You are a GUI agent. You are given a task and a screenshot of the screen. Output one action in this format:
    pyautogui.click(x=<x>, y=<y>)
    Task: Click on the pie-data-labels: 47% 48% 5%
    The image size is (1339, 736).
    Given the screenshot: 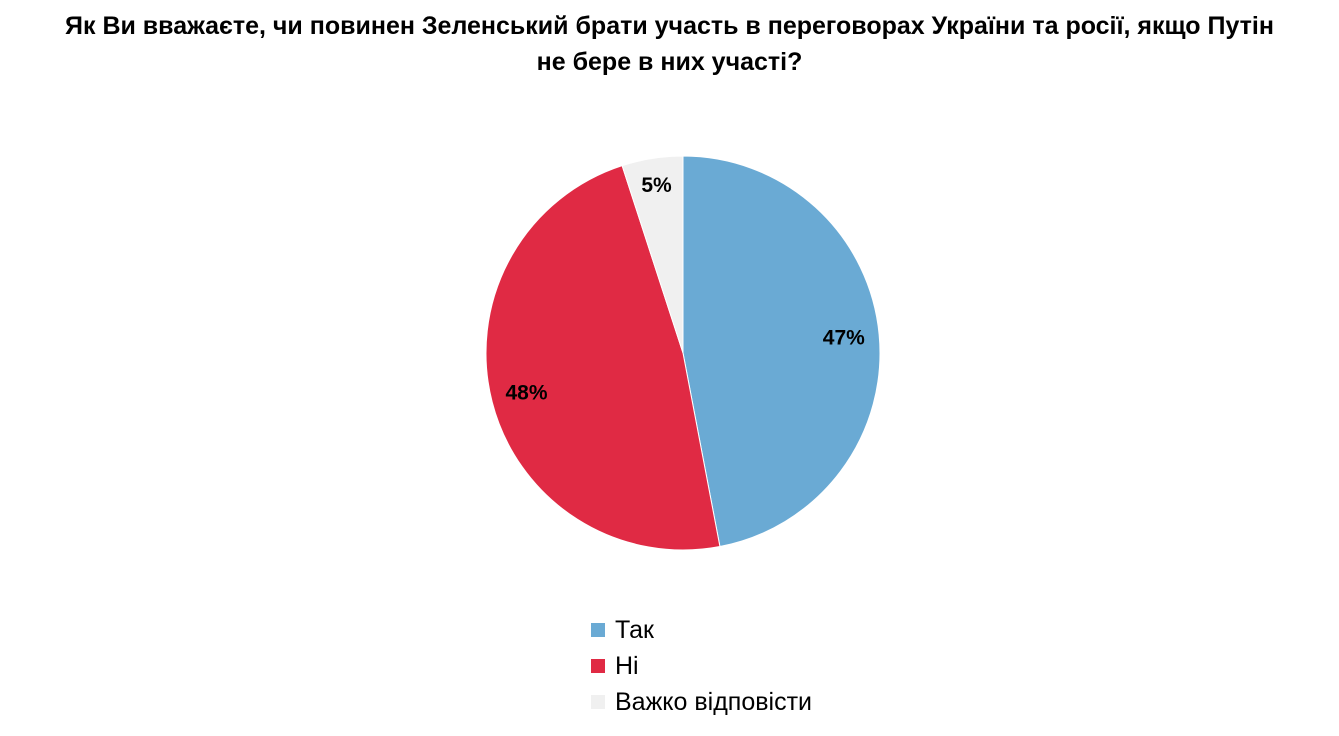 What is the action you would take?
    pyautogui.click(x=685, y=289)
    